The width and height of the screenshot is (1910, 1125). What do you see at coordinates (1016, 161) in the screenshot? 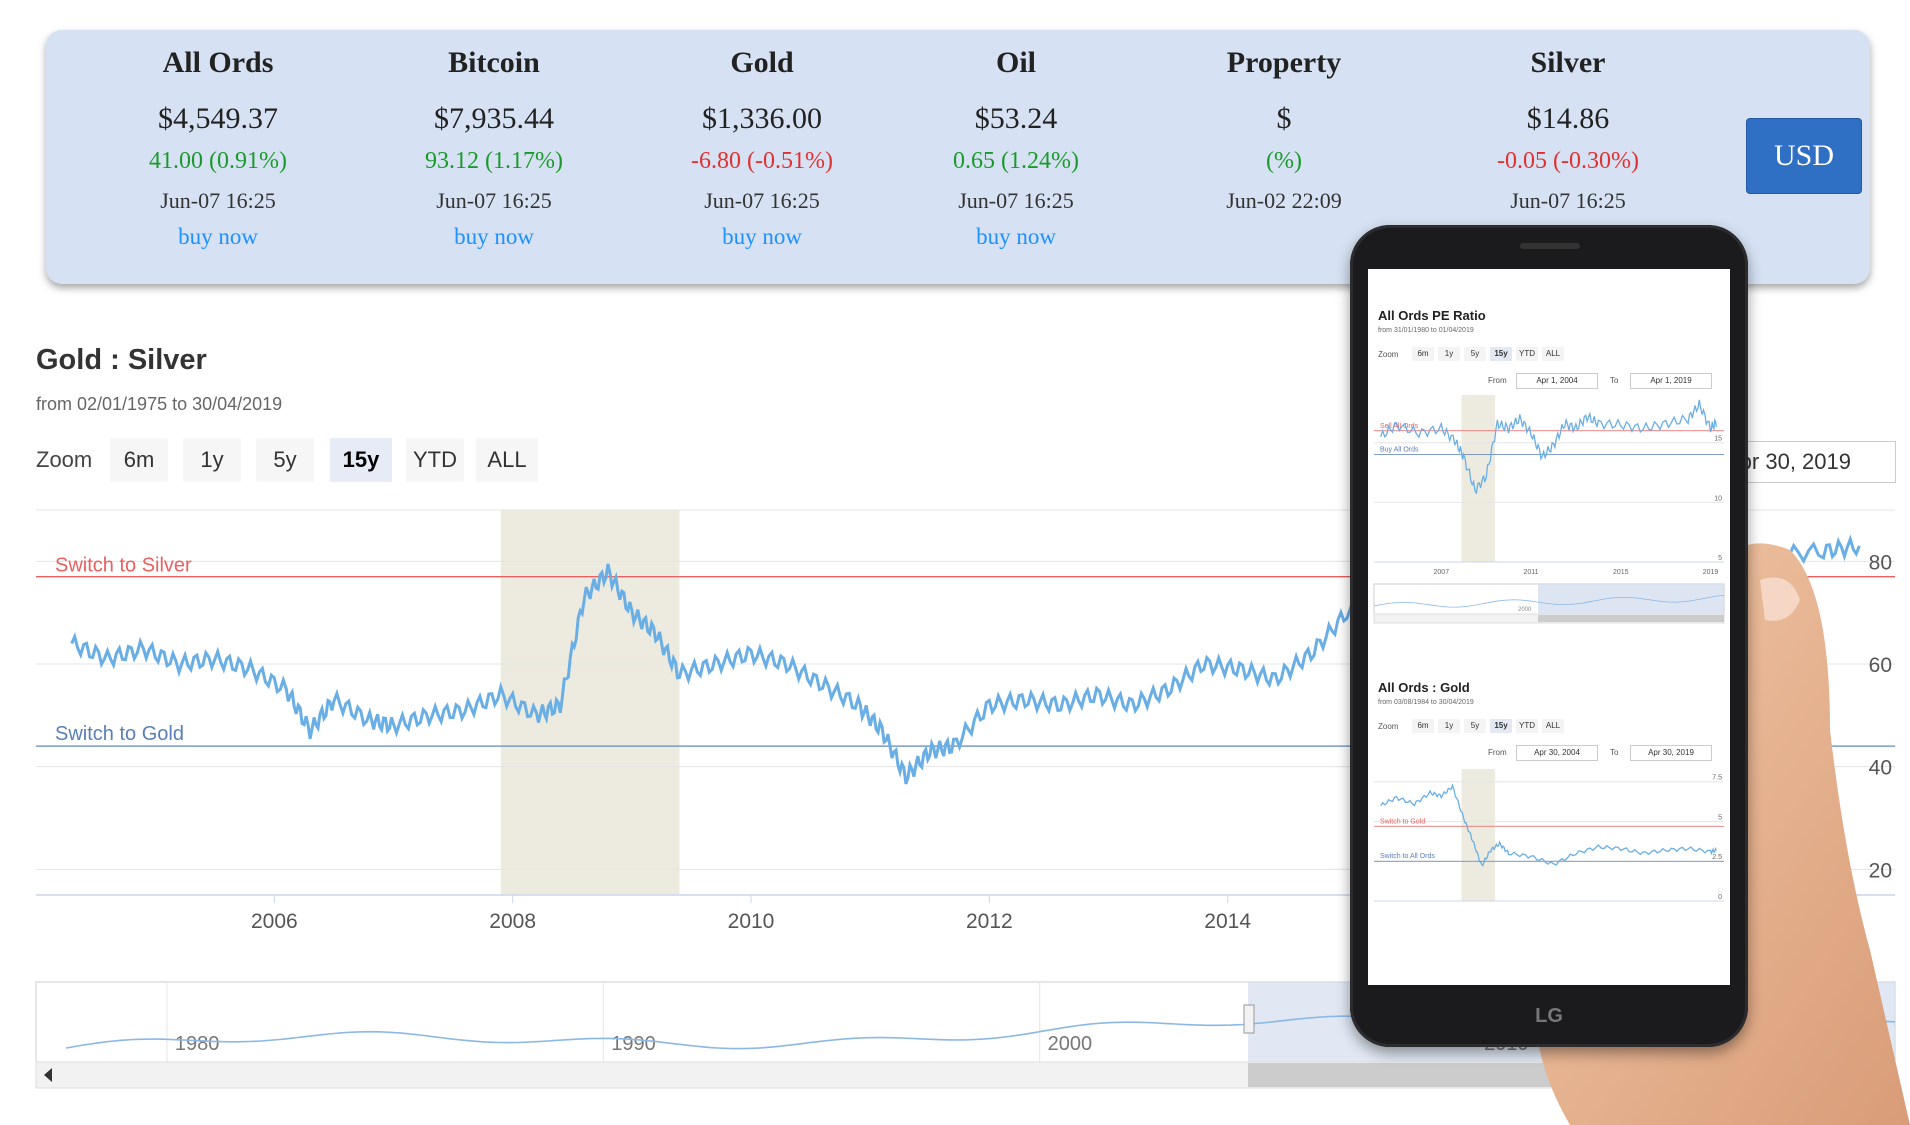
I see `ticker-change: 0.65 (1.24%)` at bounding box center [1016, 161].